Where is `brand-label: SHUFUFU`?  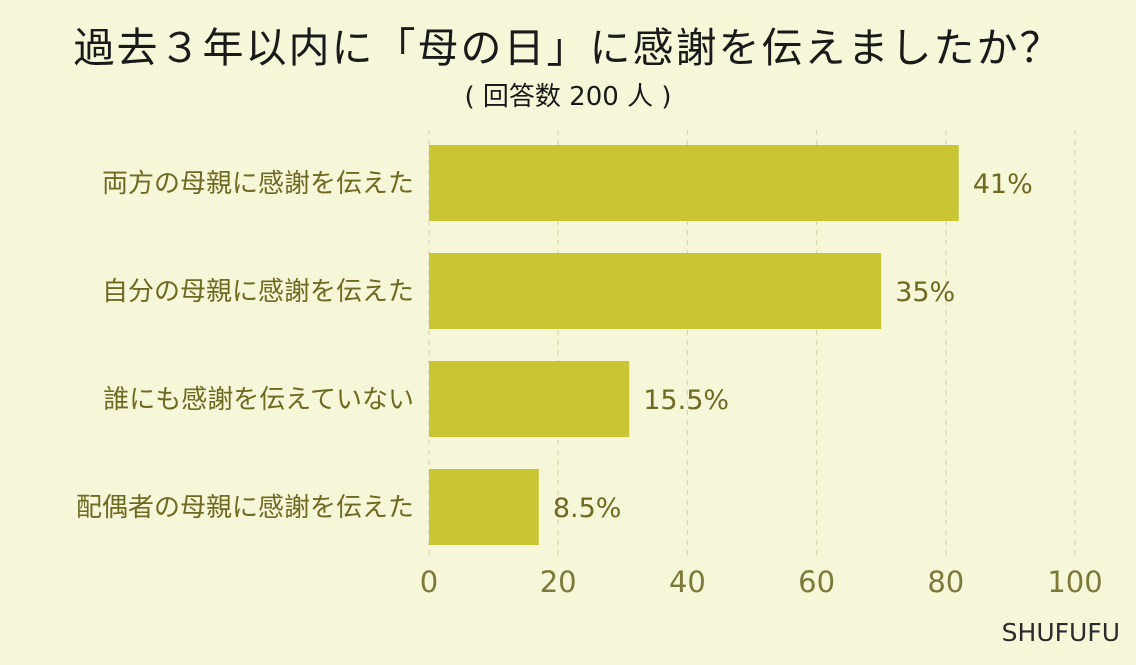
brand-label: SHUFUFU is located at coordinates (1060, 632).